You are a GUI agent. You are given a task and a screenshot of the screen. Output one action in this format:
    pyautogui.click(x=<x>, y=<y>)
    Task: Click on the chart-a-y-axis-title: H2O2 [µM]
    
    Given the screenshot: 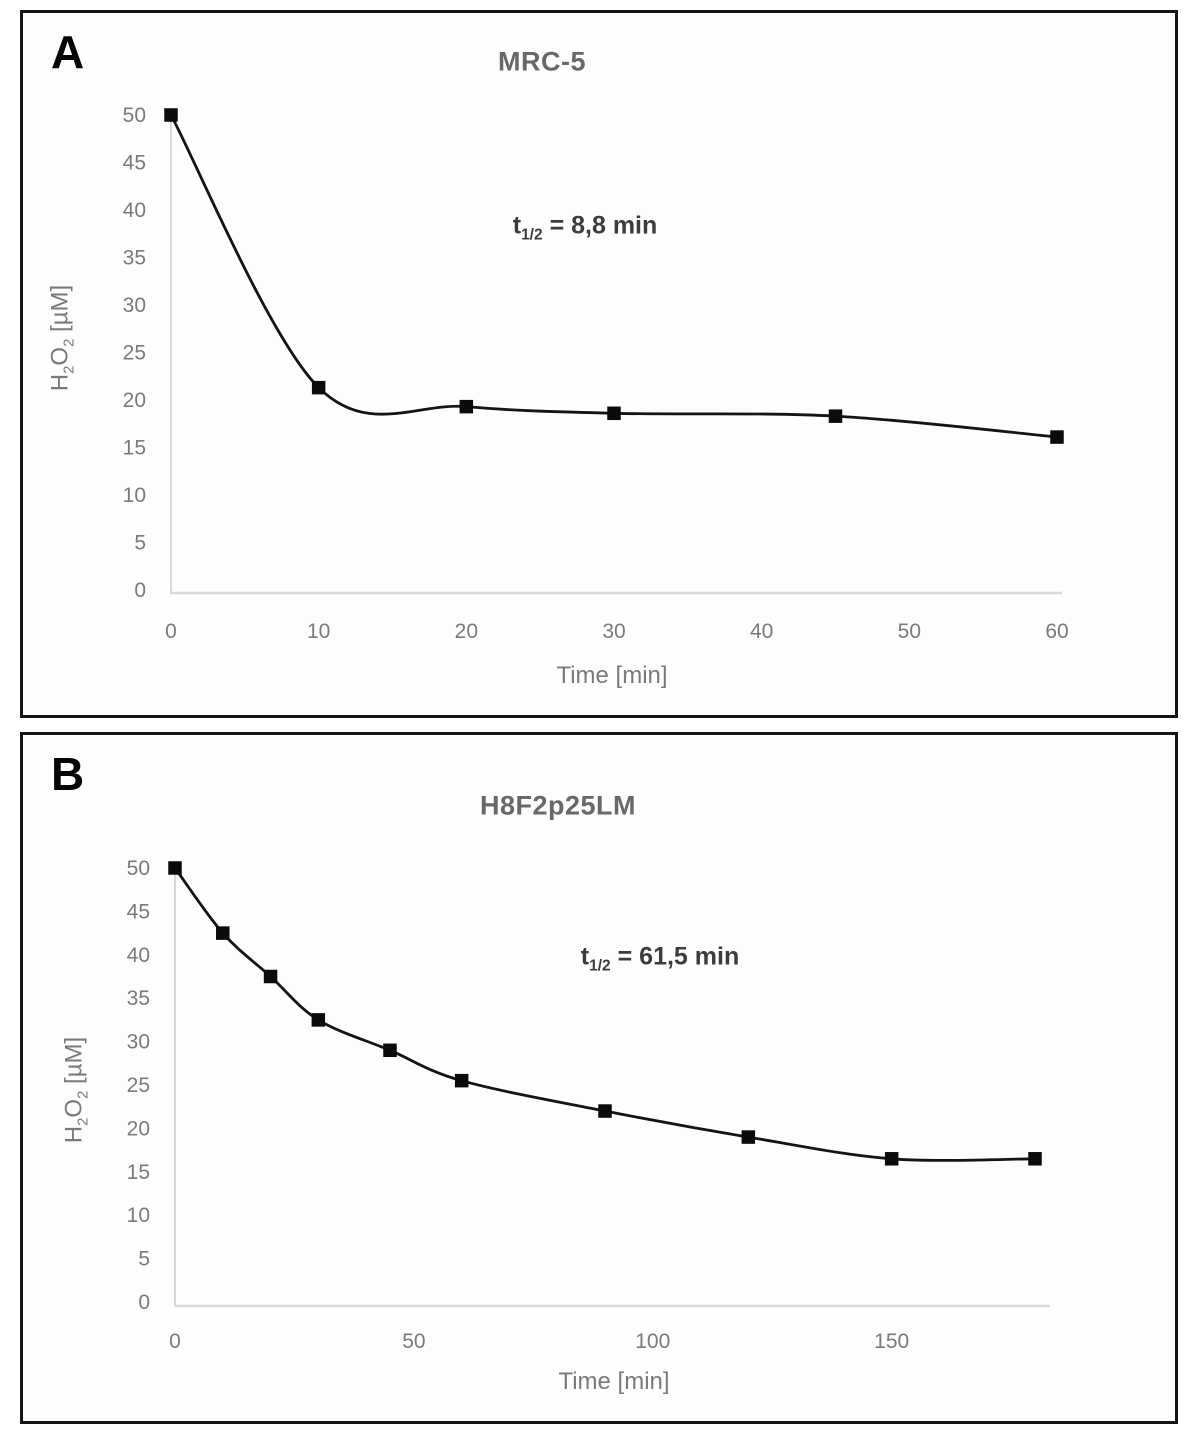 What is the action you would take?
    pyautogui.click(x=62, y=338)
    